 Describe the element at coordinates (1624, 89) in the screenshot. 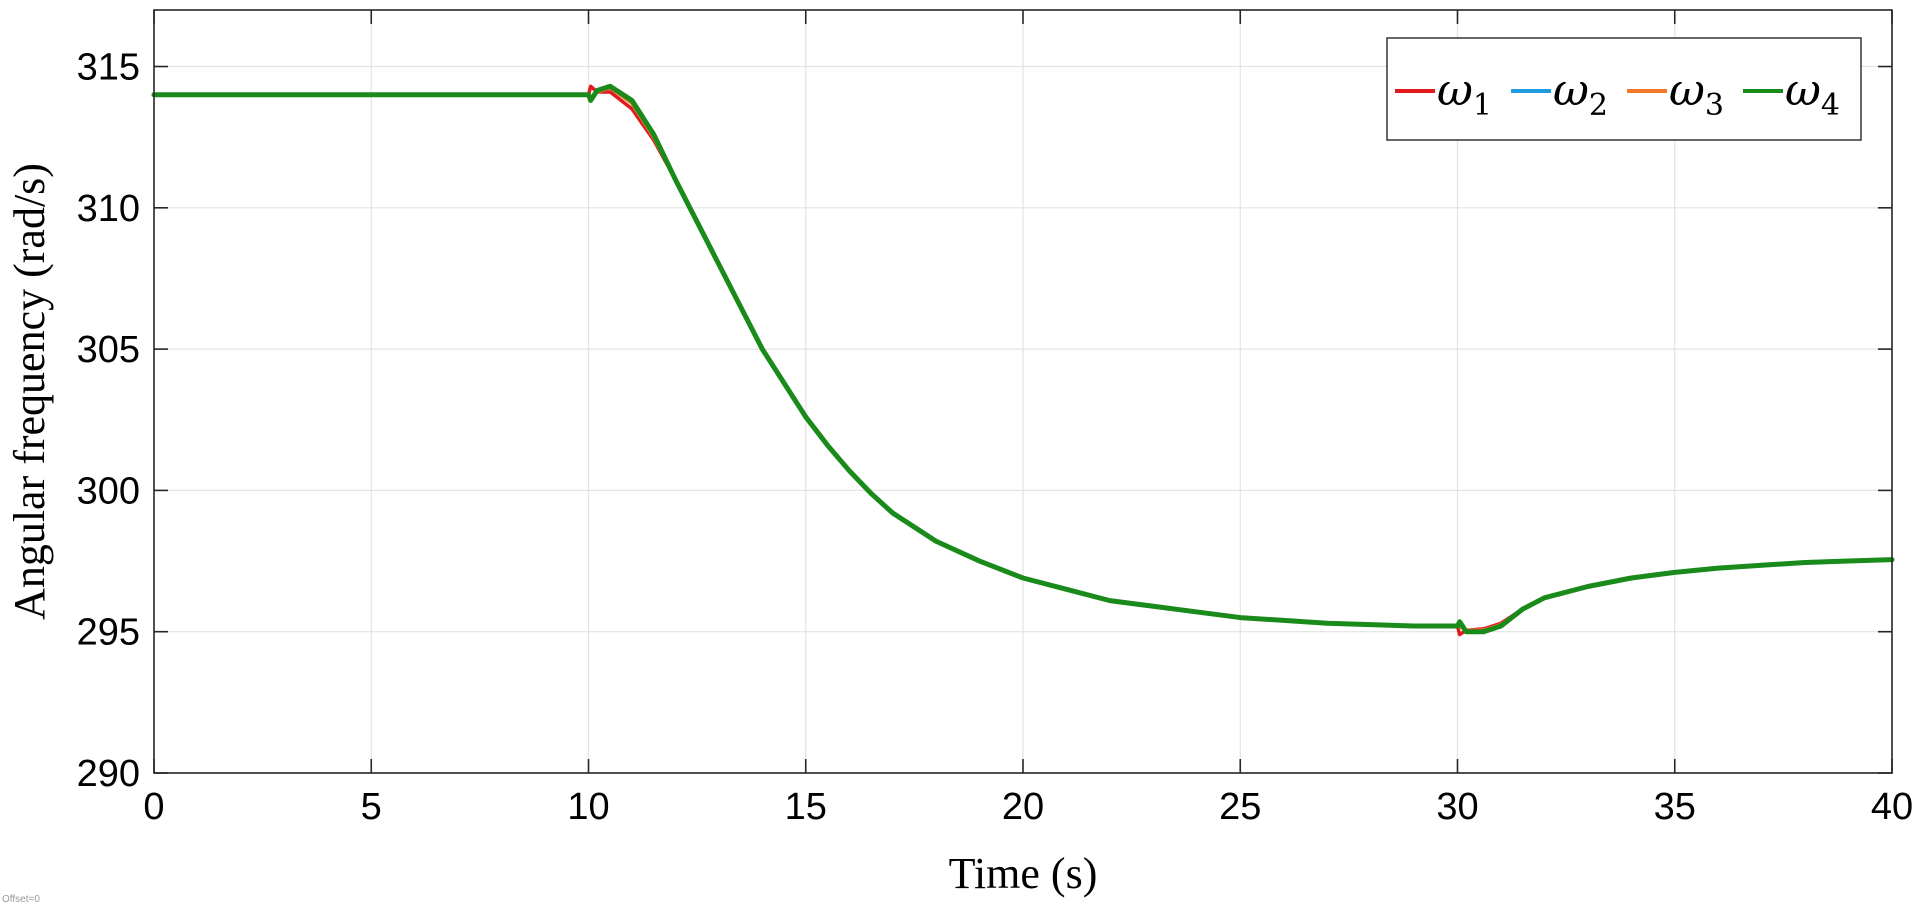

I see `legend: ω1 ω2 ω3 ω4` at that location.